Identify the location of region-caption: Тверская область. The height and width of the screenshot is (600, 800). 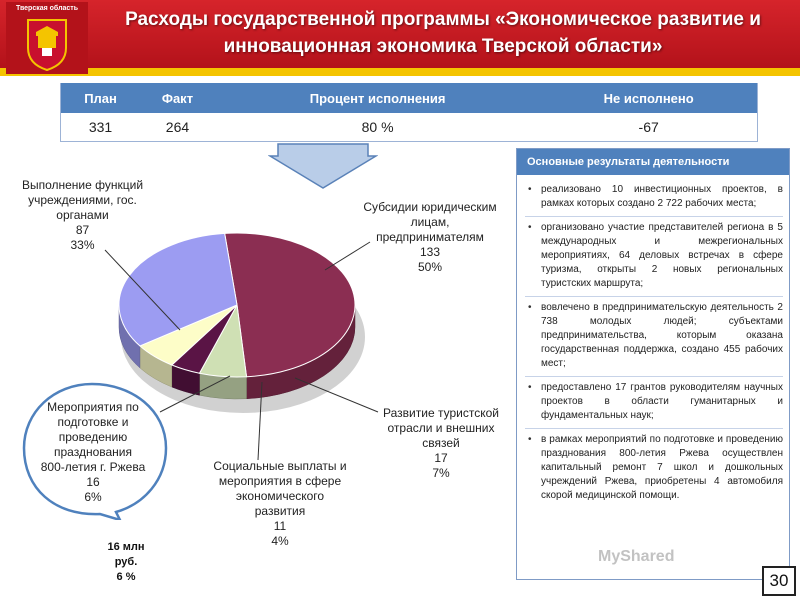
(47, 8).